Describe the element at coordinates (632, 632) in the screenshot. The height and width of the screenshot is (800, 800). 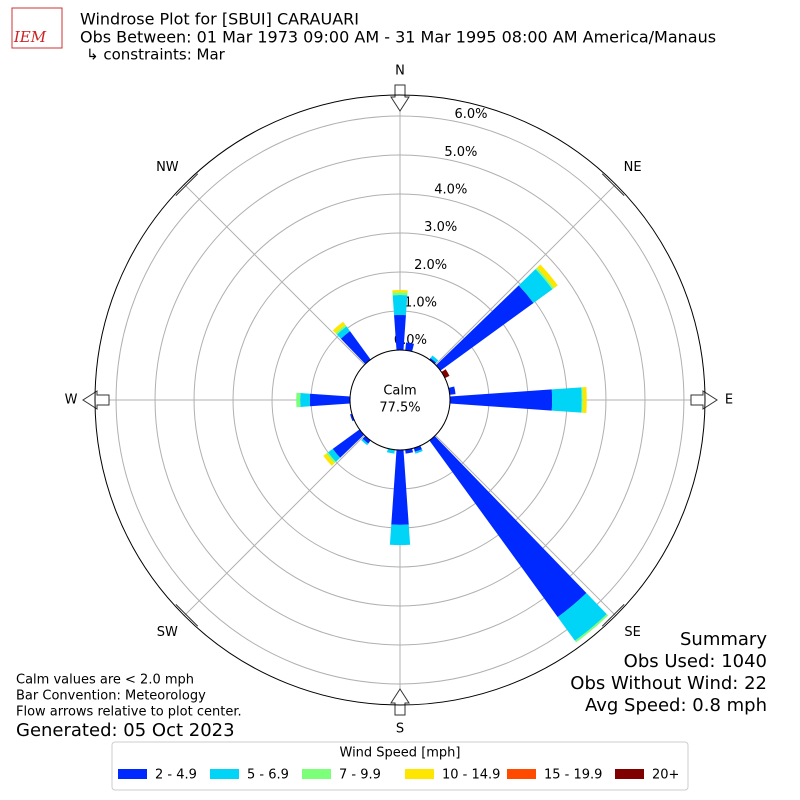
I see `direction-label: SE` at that location.